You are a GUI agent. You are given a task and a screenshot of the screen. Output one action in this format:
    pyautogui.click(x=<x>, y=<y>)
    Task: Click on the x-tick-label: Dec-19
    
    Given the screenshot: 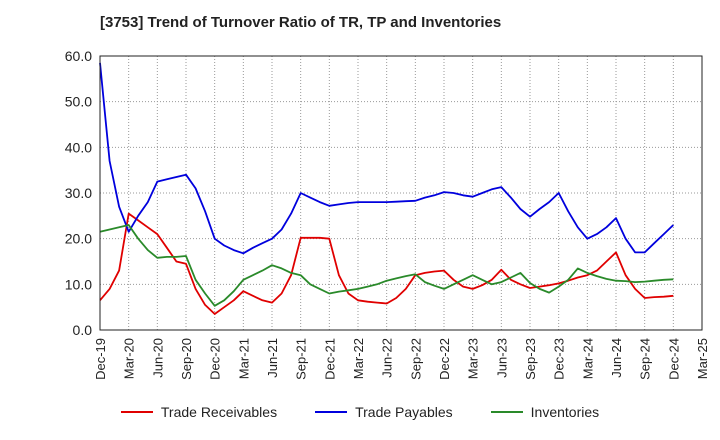 What is the action you would take?
    pyautogui.click(x=100, y=359)
    